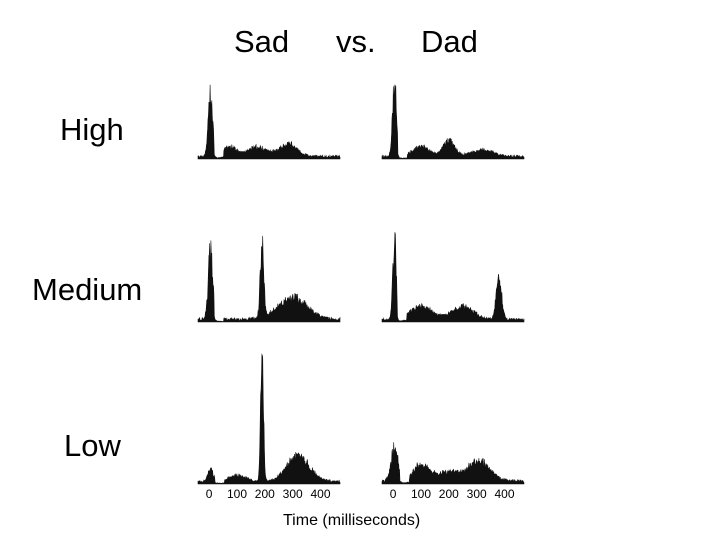 Image resolution: width=720 pixels, height=540 pixels. What do you see at coordinates (449, 41) in the screenshot?
I see `column-title-dad: Dad` at bounding box center [449, 41].